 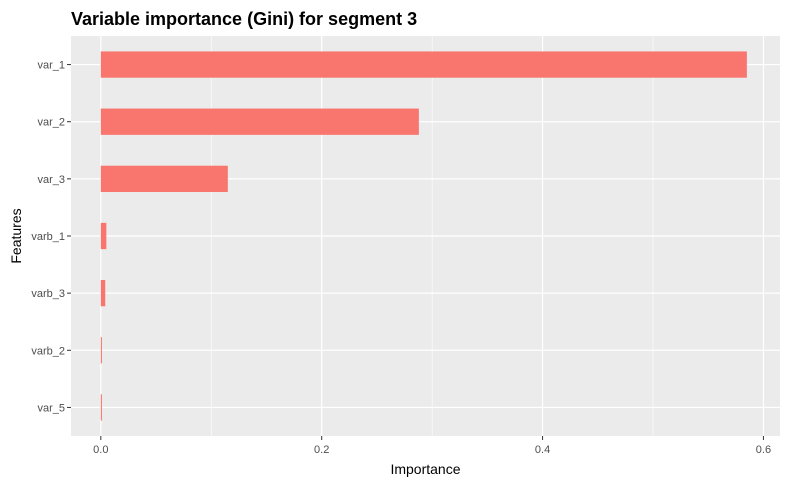 What do you see at coordinates (321, 450) in the screenshot?
I see `x-tick-label: 0.2` at bounding box center [321, 450].